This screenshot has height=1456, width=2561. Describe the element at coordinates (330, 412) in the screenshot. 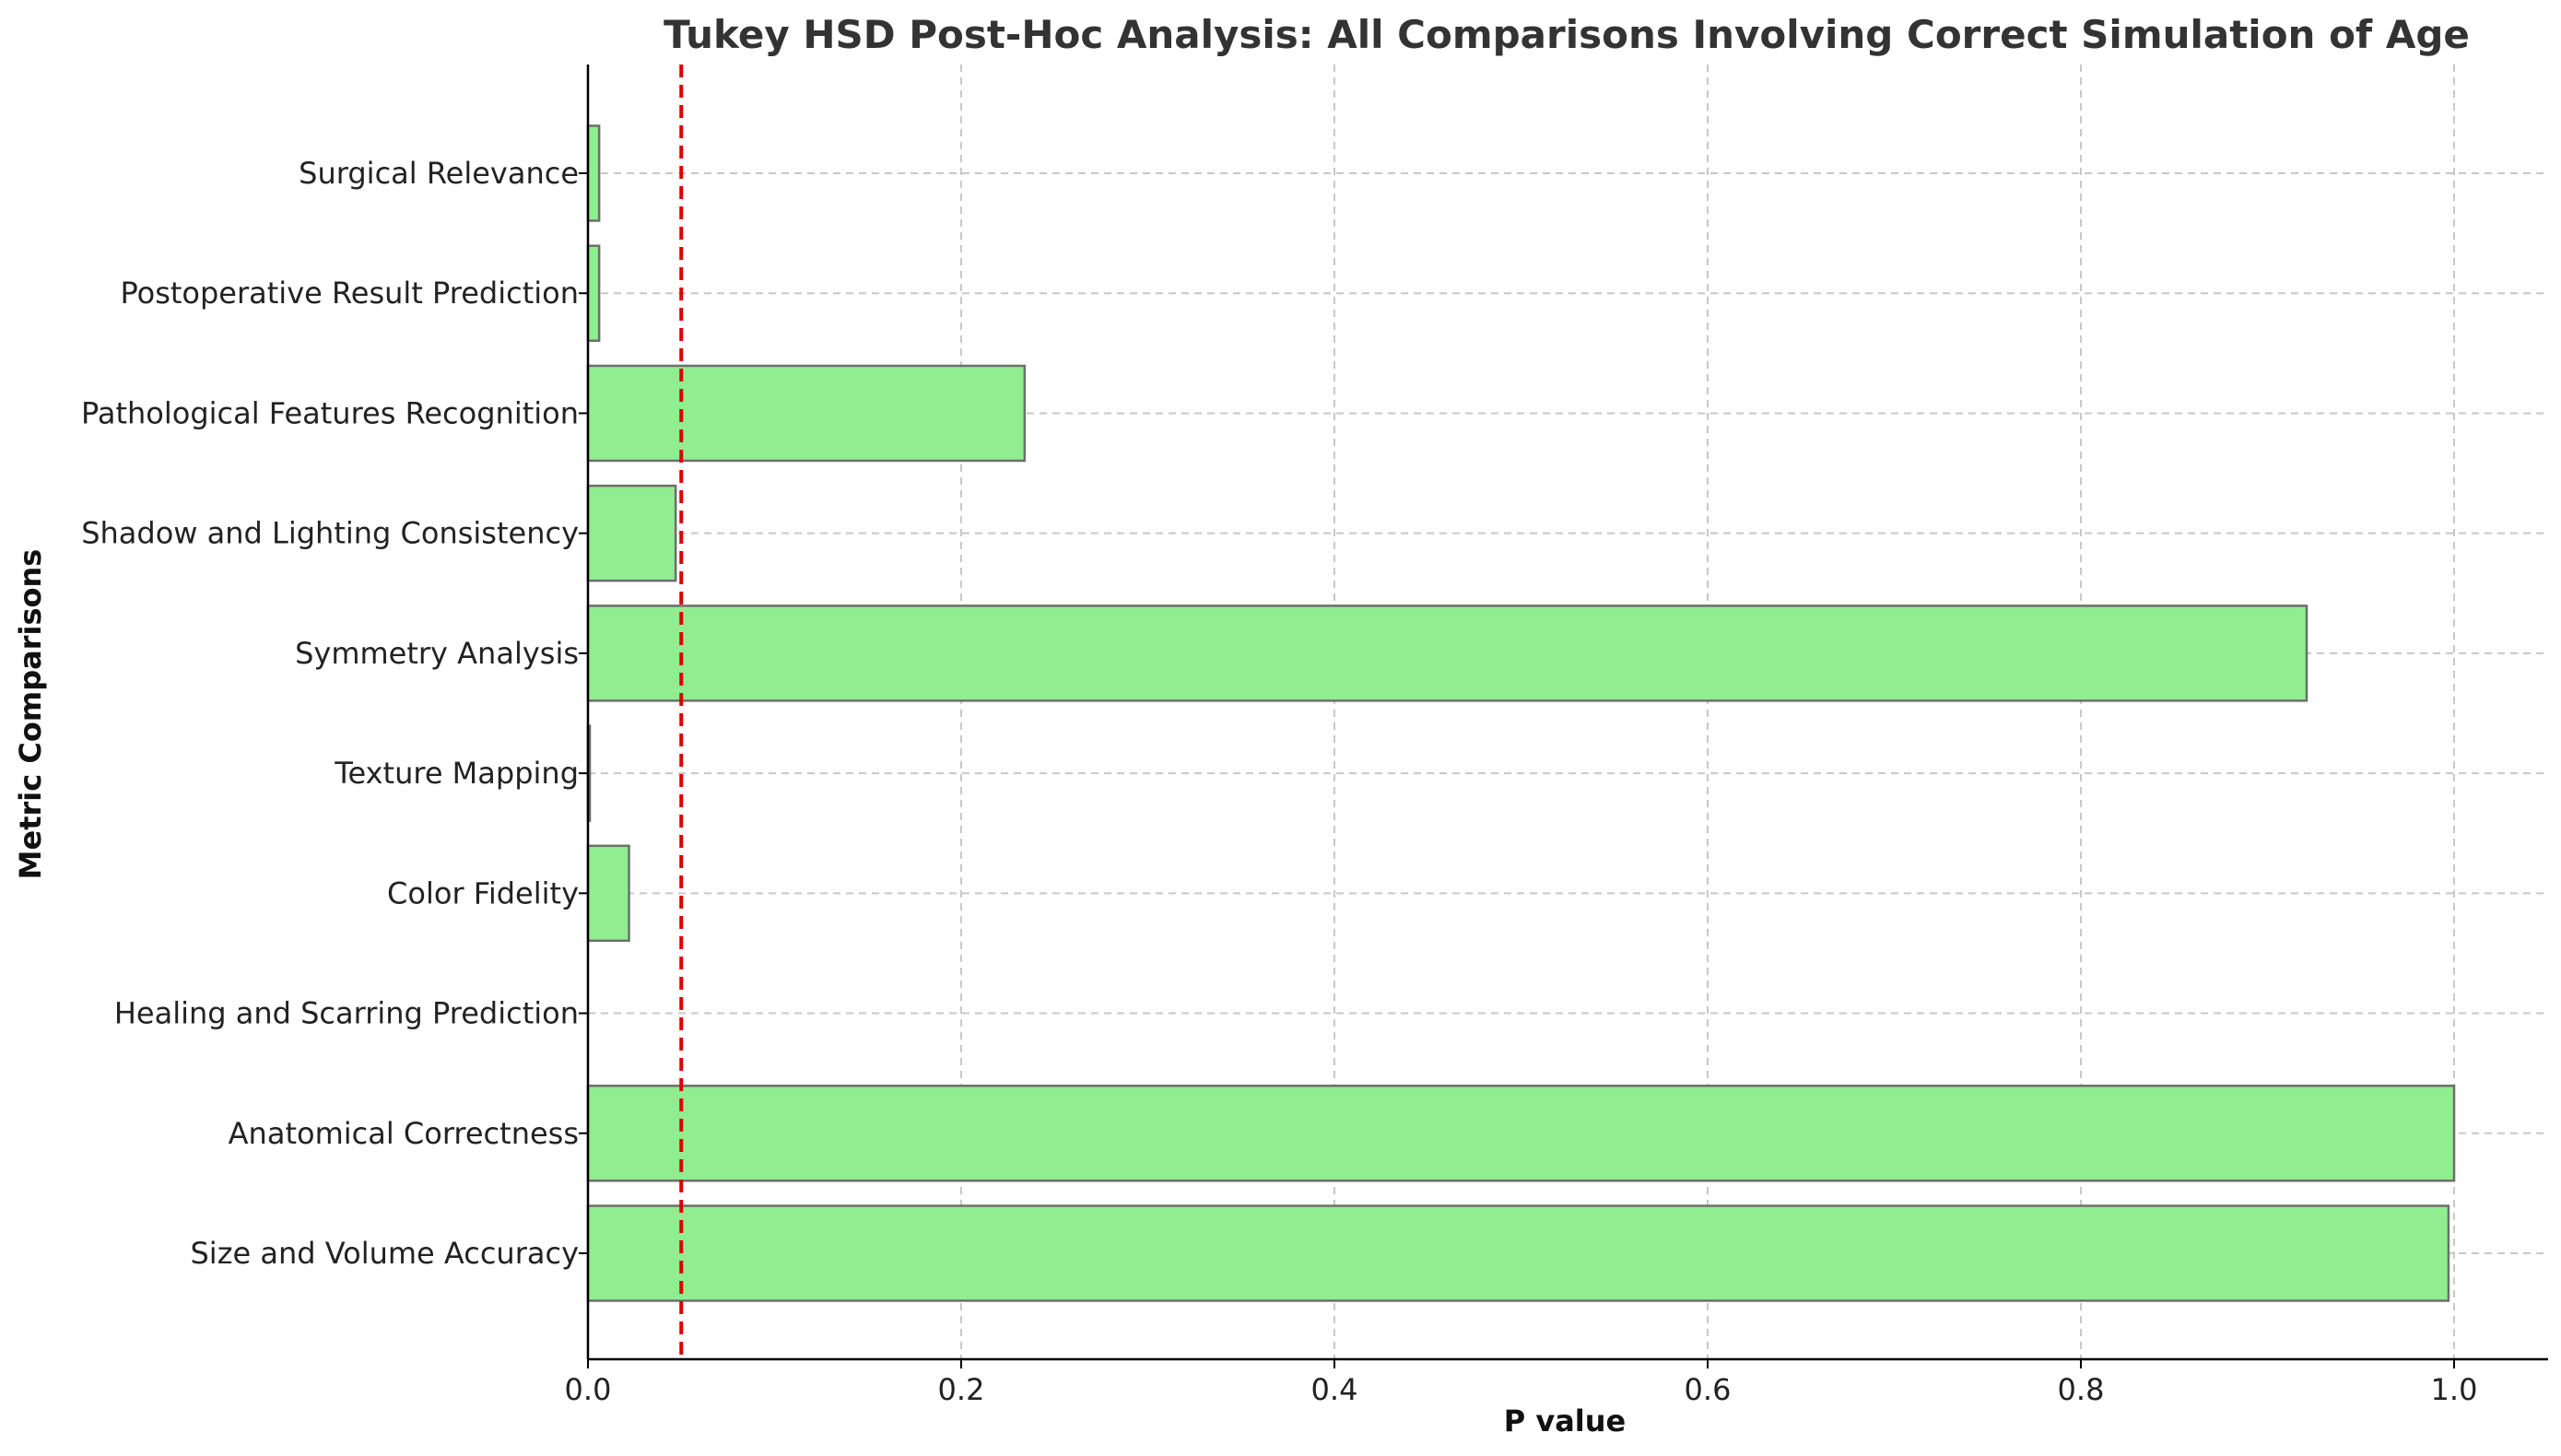

I see `y-tick-label: Pathological Features Recognition` at that location.